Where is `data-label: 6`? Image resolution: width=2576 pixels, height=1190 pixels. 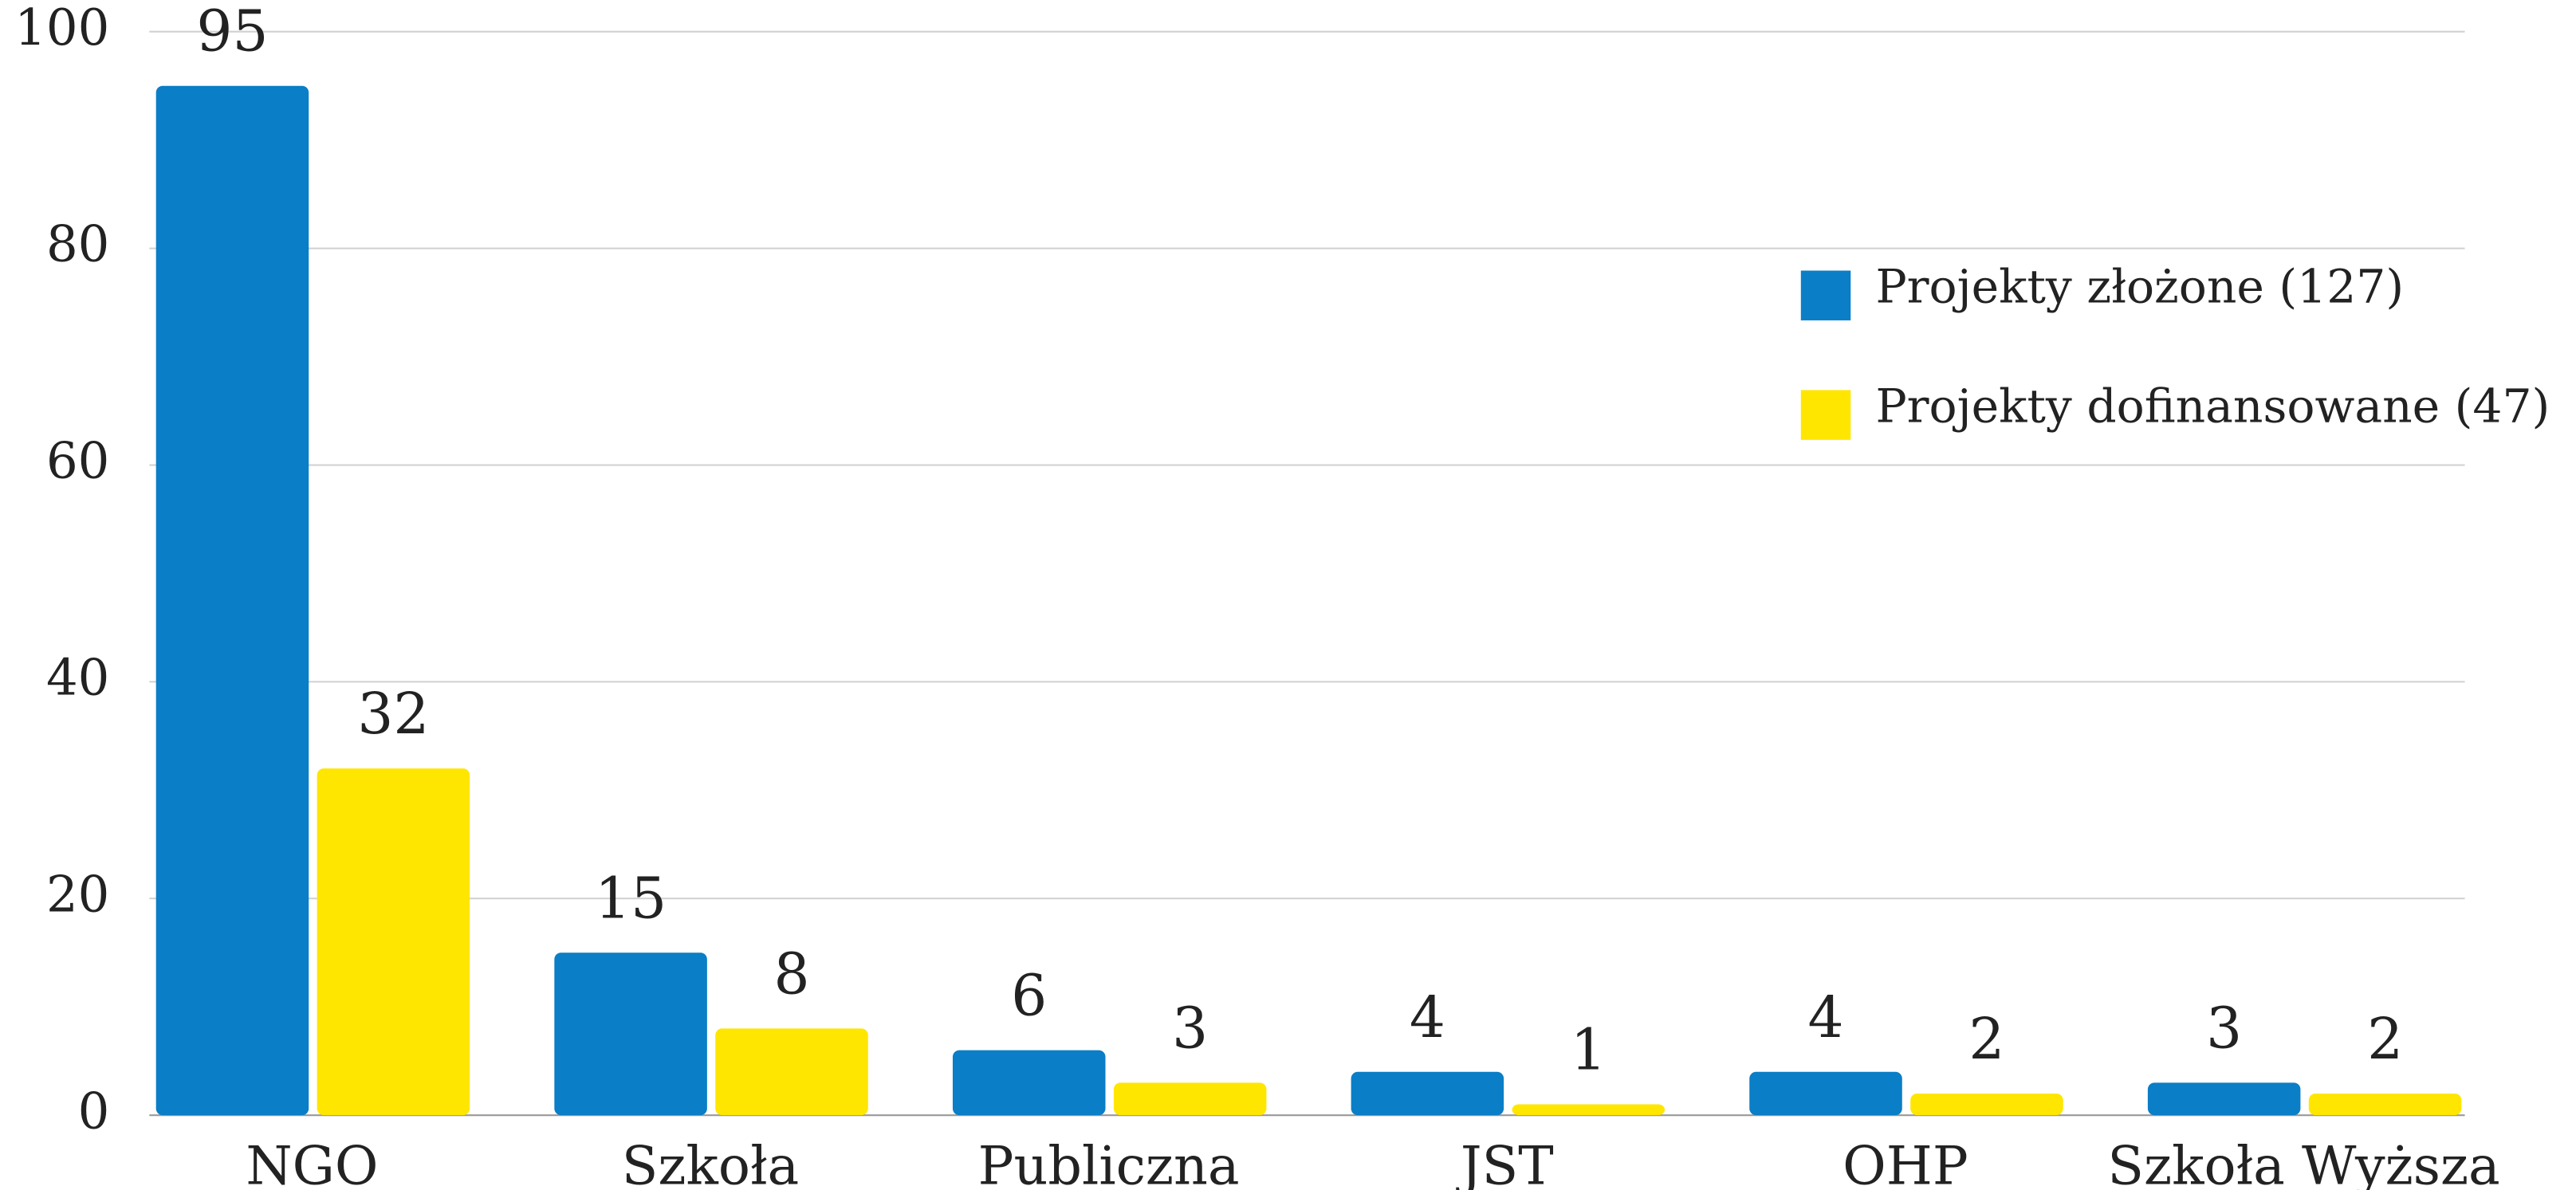 data-label: 6 is located at coordinates (1029, 996).